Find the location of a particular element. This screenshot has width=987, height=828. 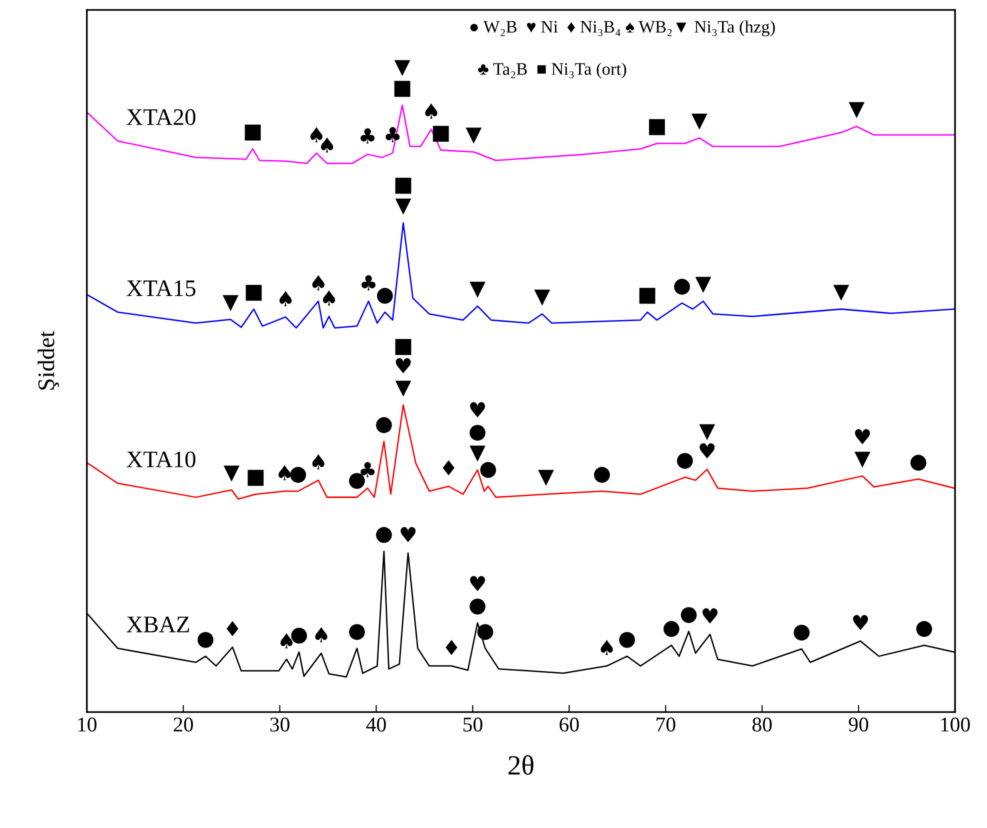

x-tick-label: 100 is located at coordinates (955, 725).